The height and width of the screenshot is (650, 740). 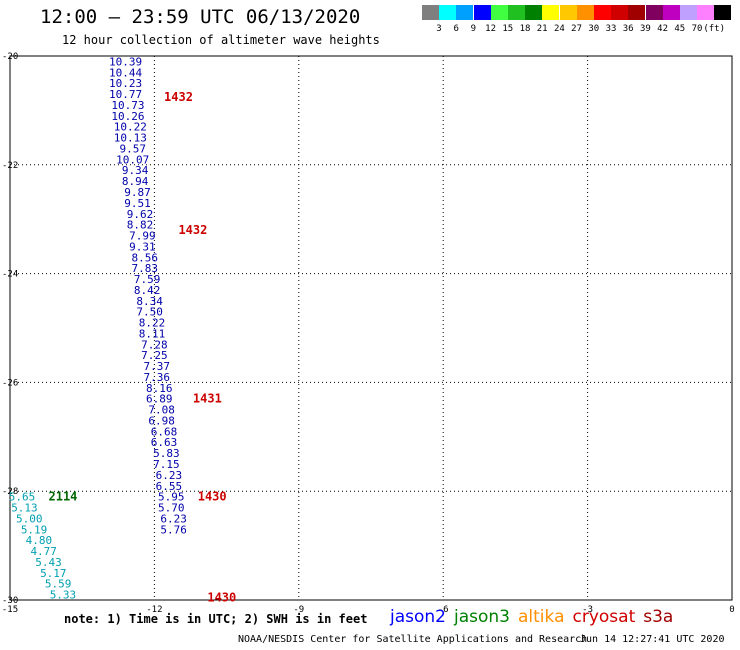 I want to click on timestamp-text: Jun 14 12:27:41 UTC 2020, so click(x=652, y=639).